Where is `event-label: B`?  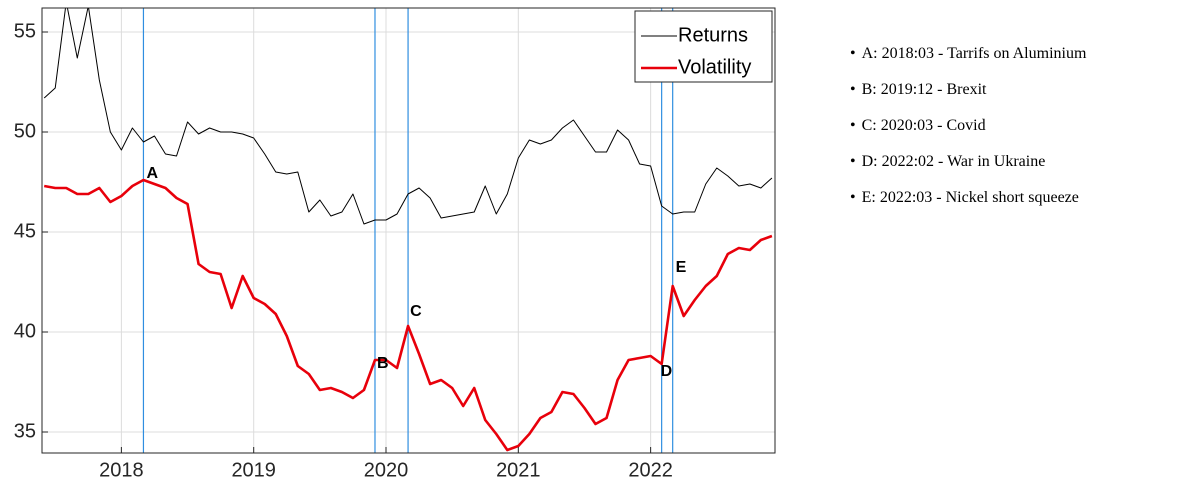 event-label: B is located at coordinates (383, 363).